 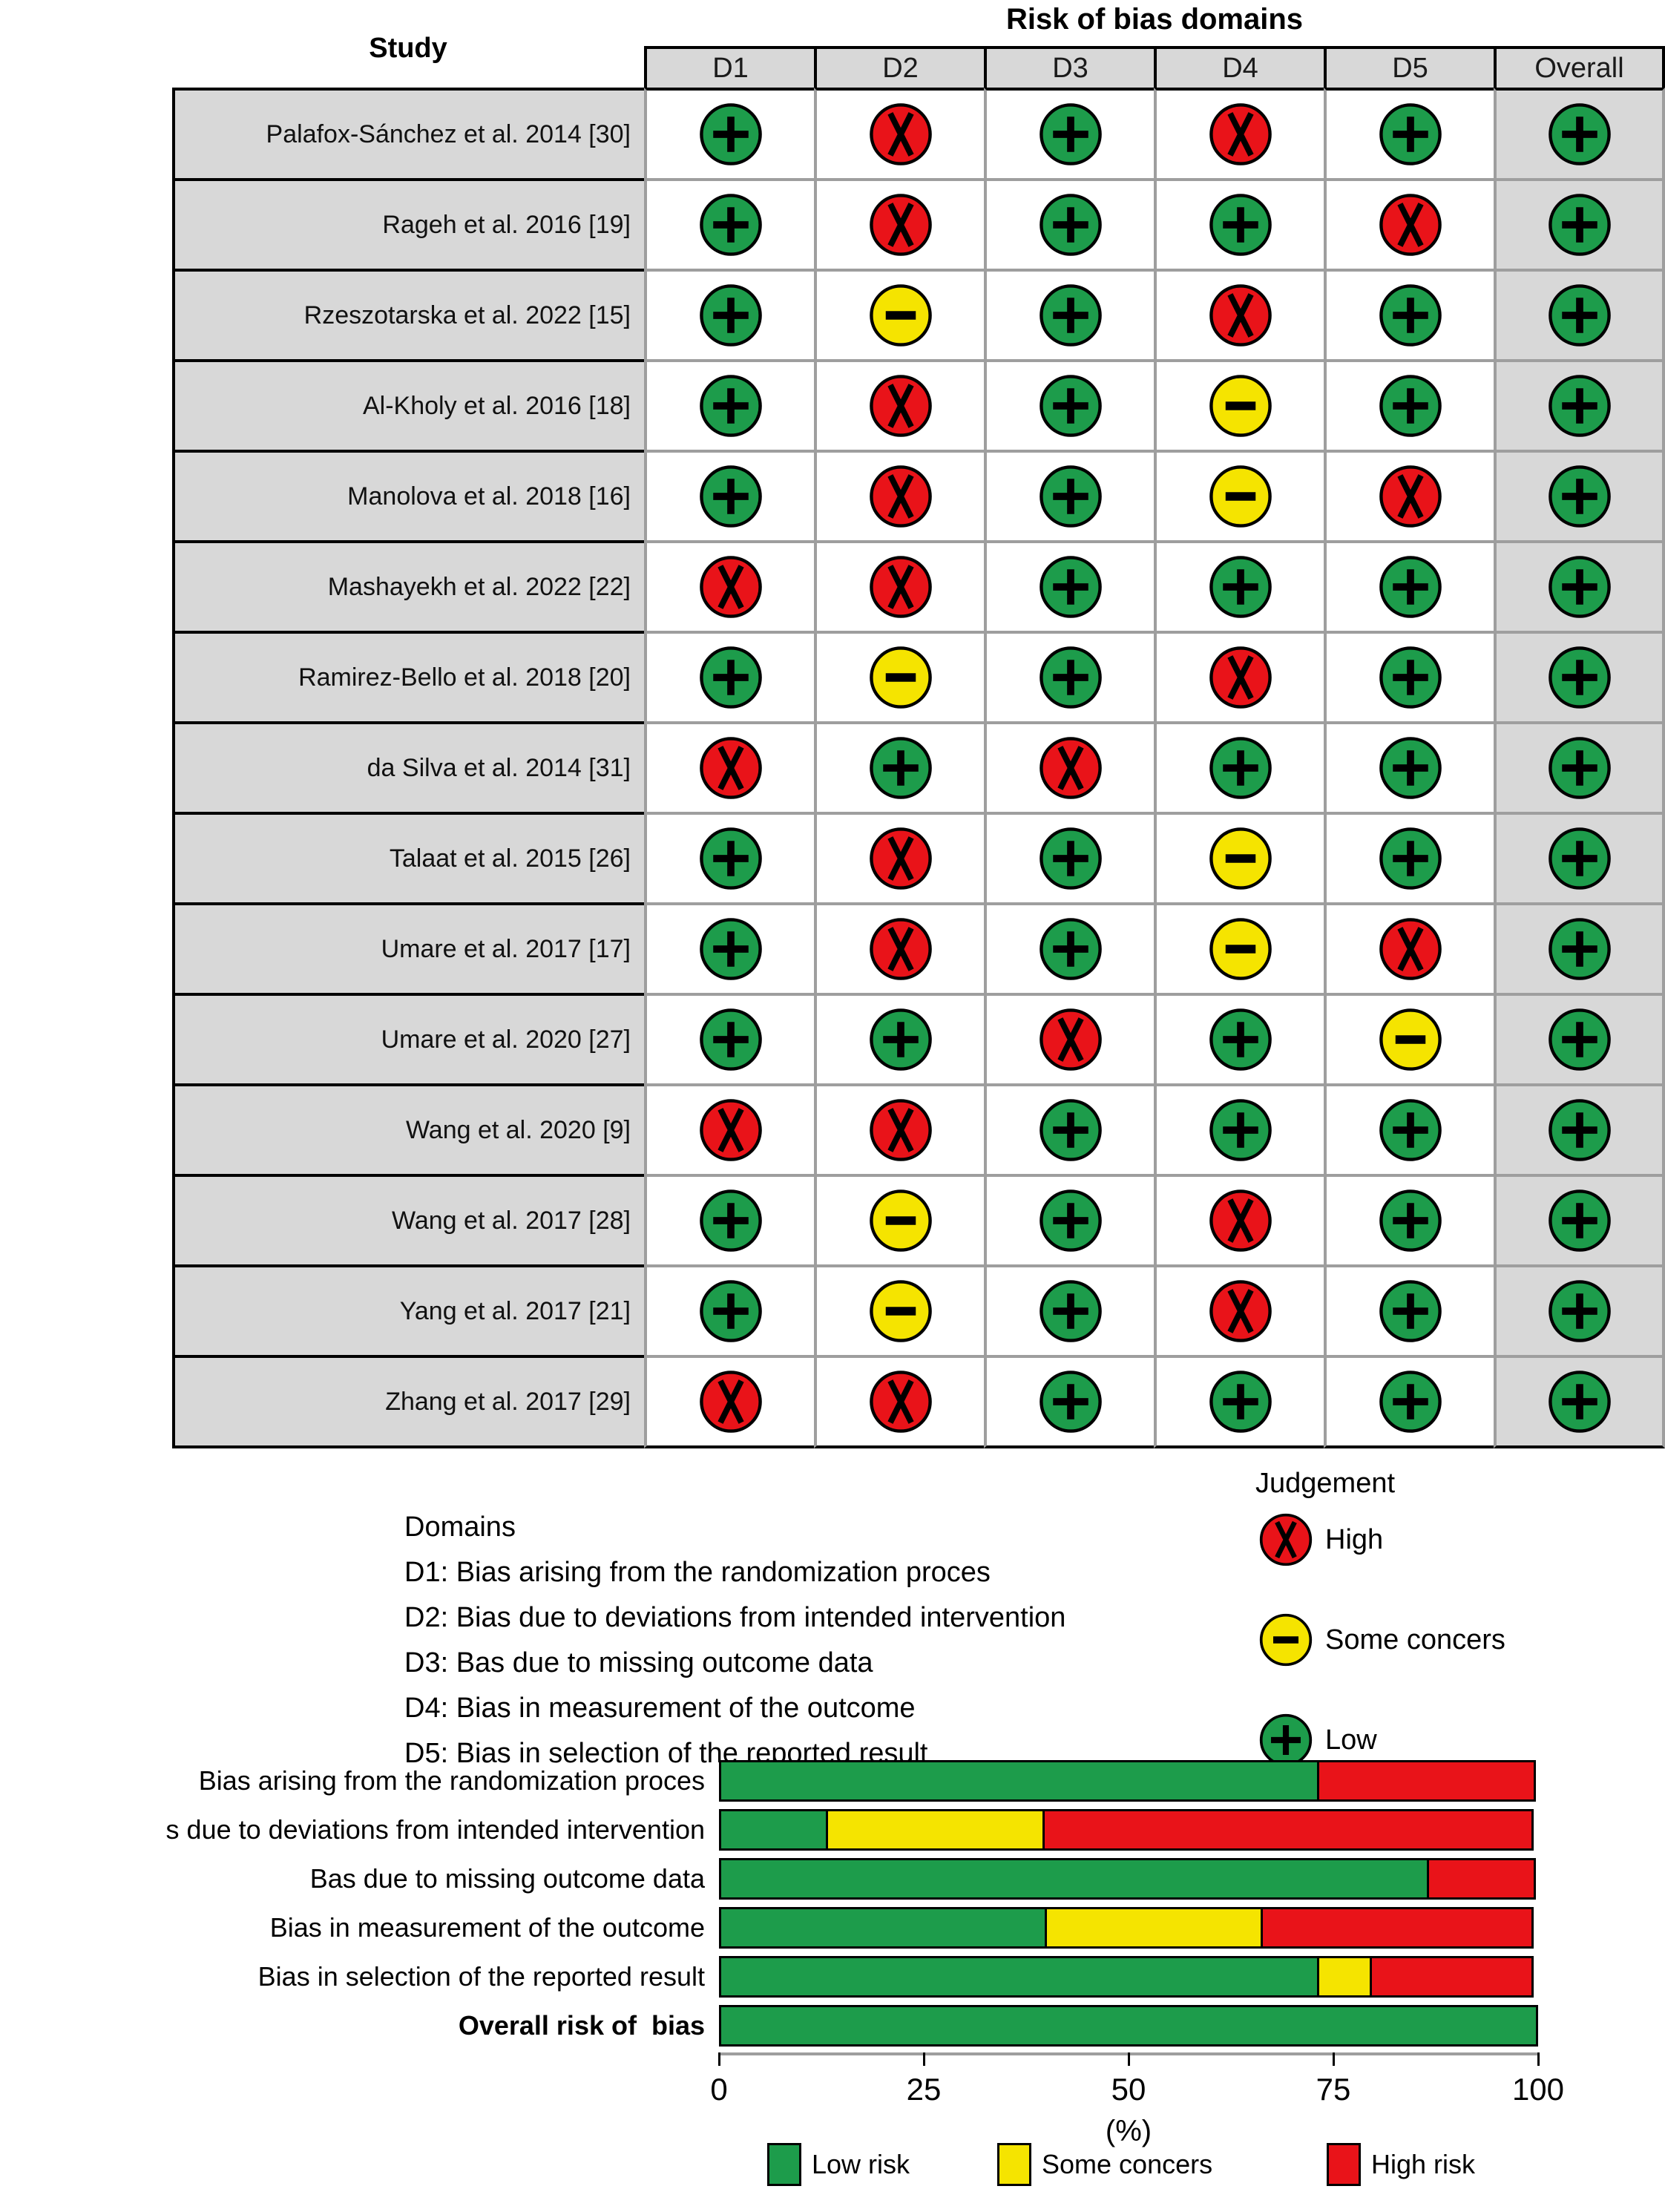 I want to click on study-label: Ramirez-Bello et al. 2018 [20], so click(x=409, y=678).